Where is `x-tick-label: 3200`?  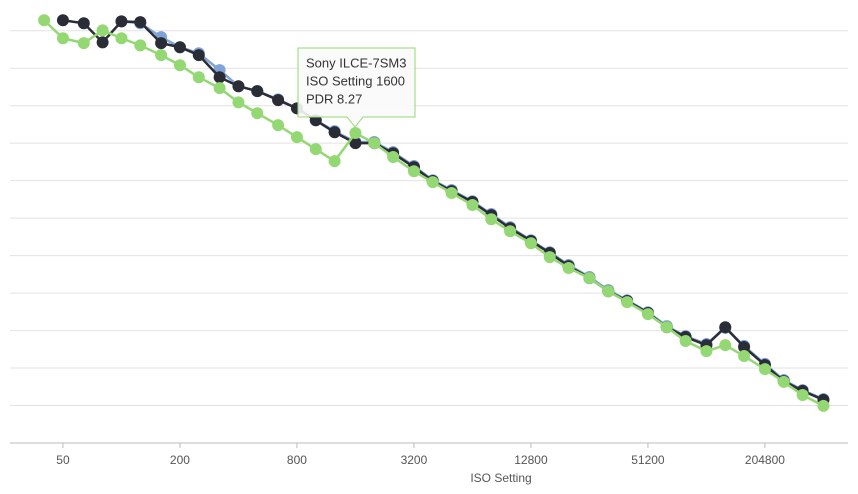
x-tick-label: 3200 is located at coordinates (414, 460).